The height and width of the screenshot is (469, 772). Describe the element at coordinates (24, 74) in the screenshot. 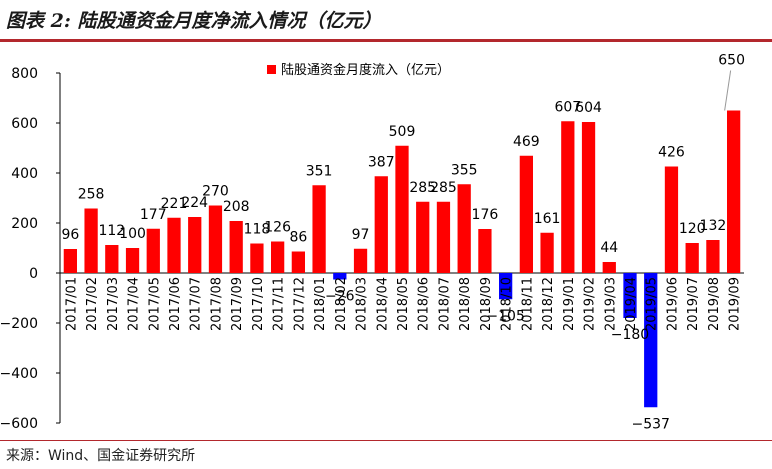

I see `y-tick-label: 800` at that location.